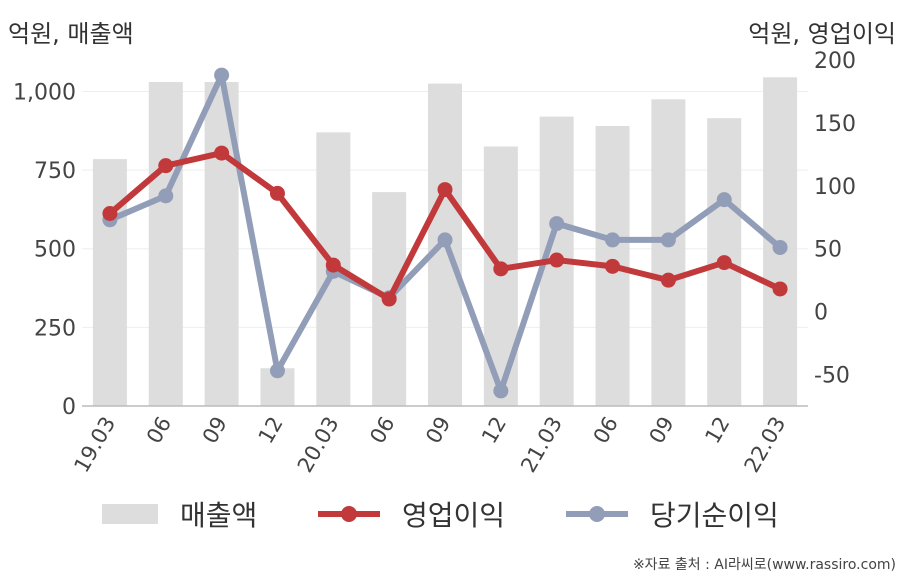 The image size is (908, 580). I want to click on x-tick-label: 20.03, so click(318, 445).